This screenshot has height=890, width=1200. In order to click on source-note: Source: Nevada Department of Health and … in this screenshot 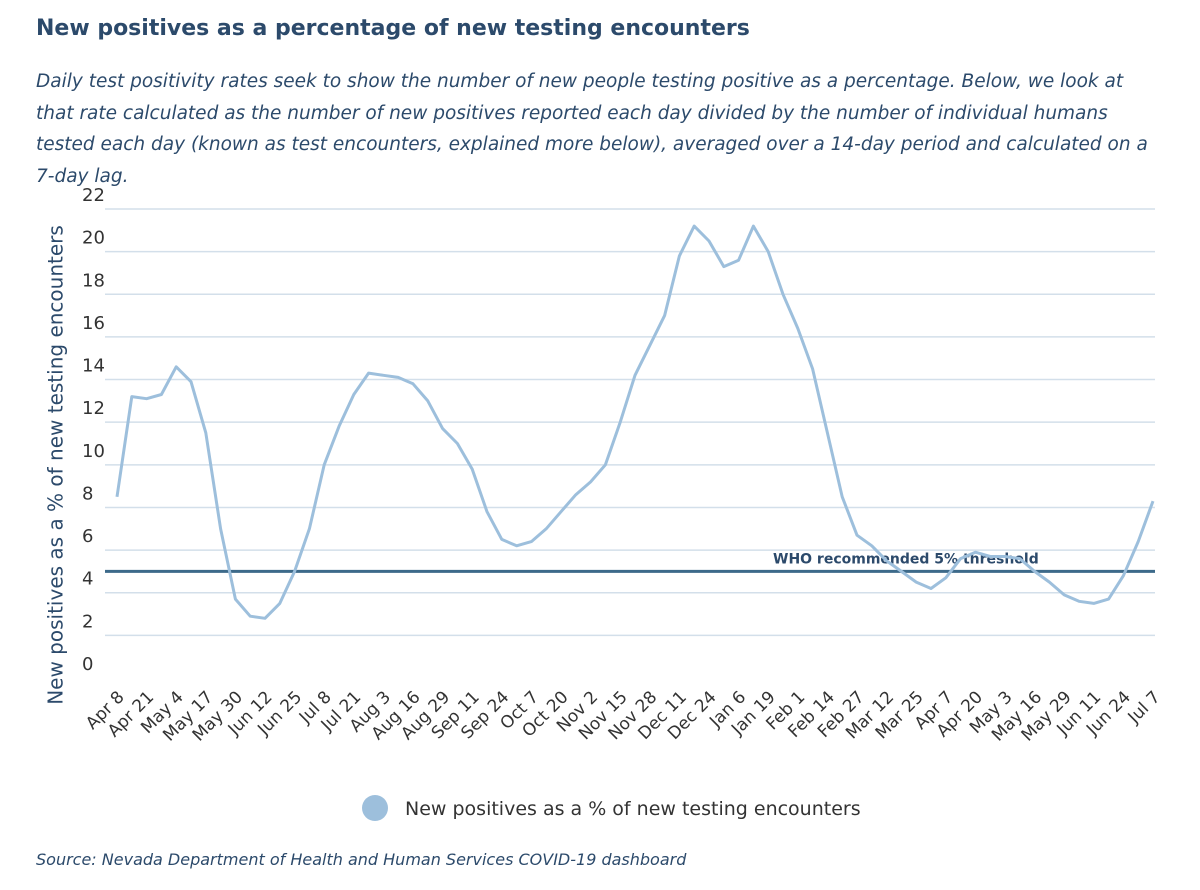, I will do `click(361, 859)`.